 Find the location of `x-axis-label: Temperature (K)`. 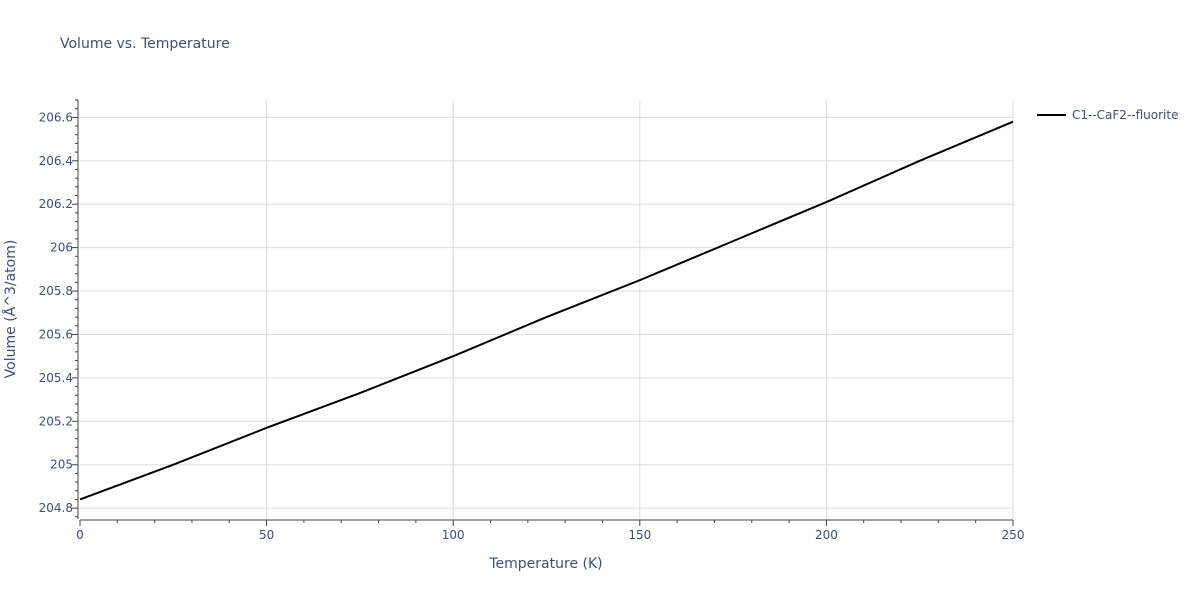

x-axis-label: Temperature (K) is located at coordinates (545, 564).